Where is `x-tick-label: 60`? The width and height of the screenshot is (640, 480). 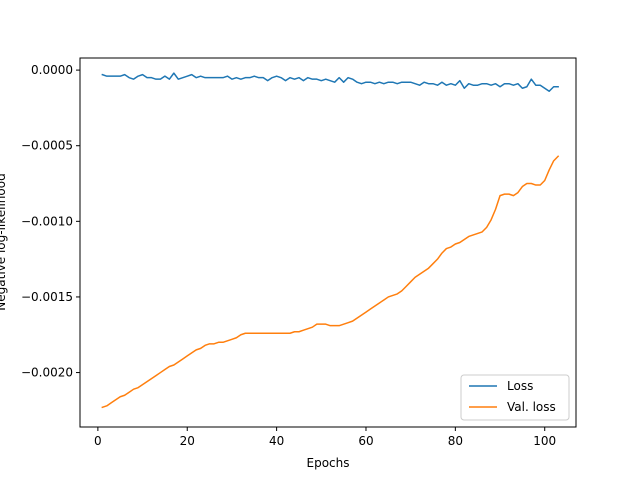 x-tick-label: 60 is located at coordinates (365, 441).